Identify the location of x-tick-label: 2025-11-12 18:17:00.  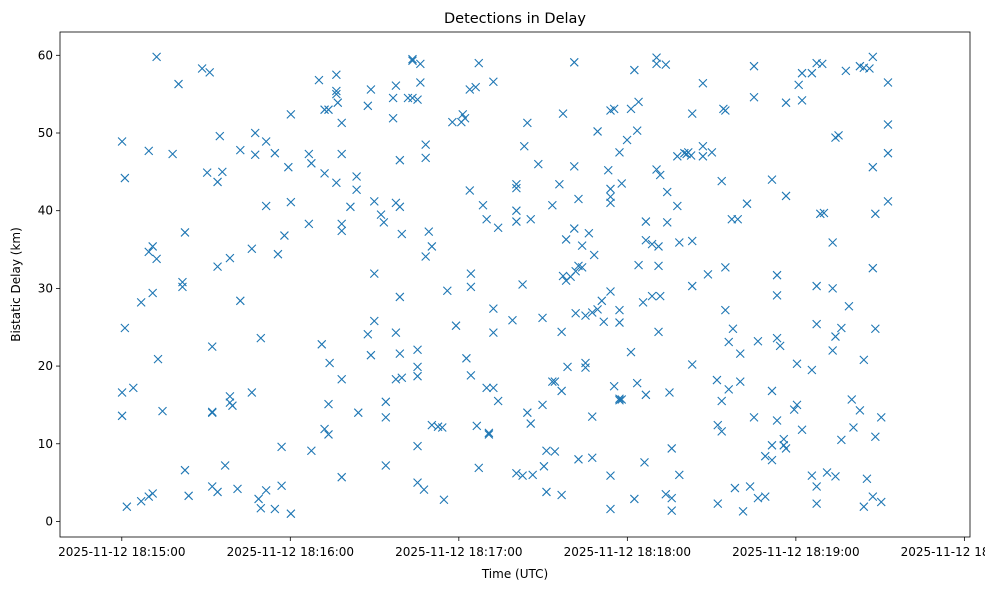
(458, 552).